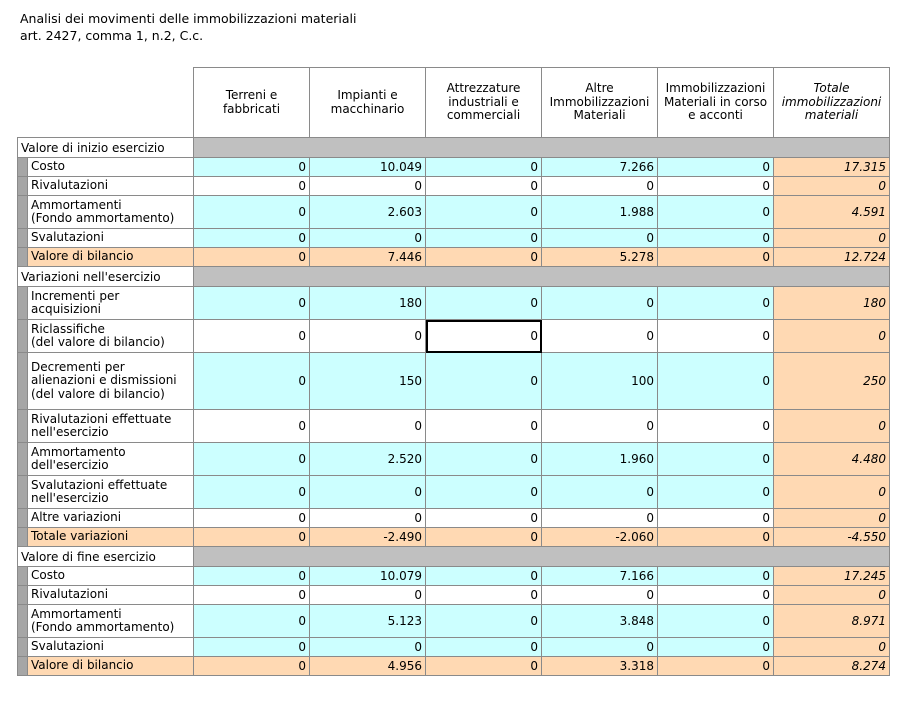  I want to click on value-cell: 1.988, so click(599, 212).